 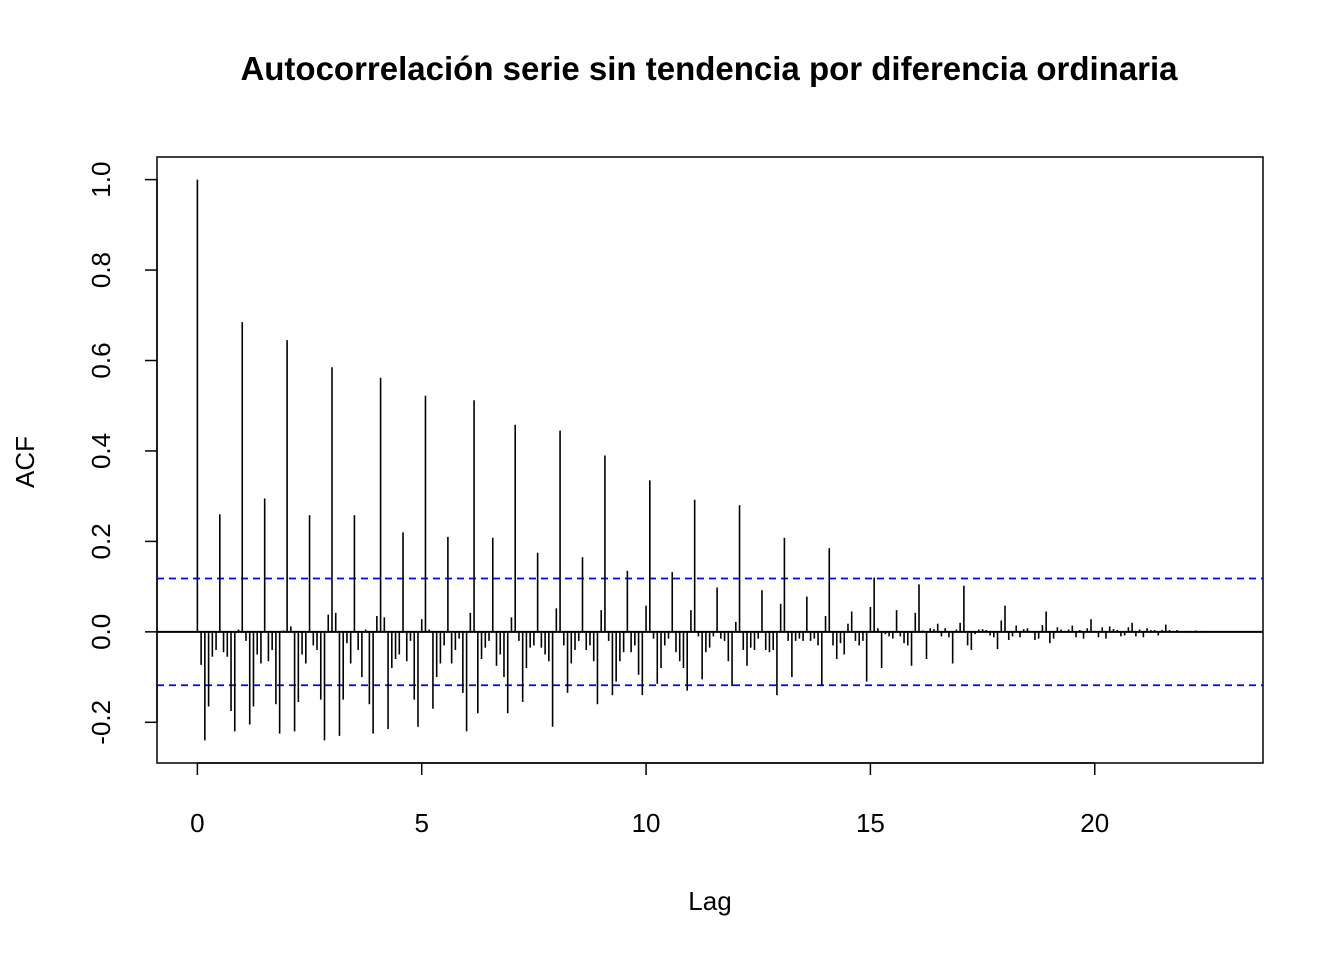 I want to click on y-tick-label: 0.0, so click(x=101, y=632).